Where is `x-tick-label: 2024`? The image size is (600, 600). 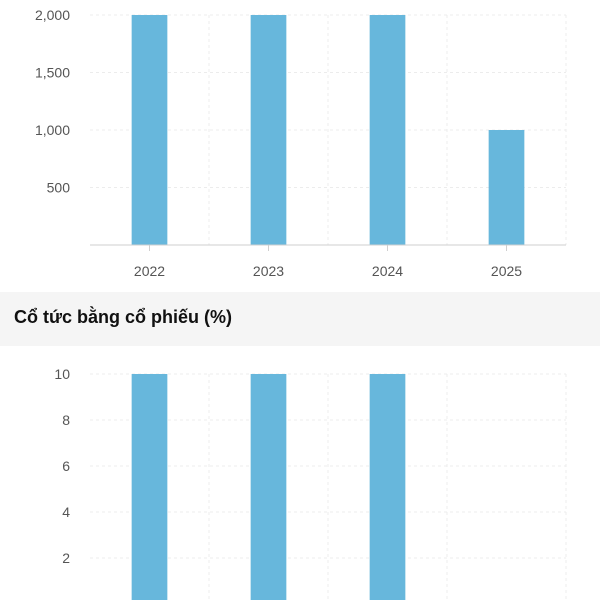
x-tick-label: 2024 is located at coordinates (387, 271).